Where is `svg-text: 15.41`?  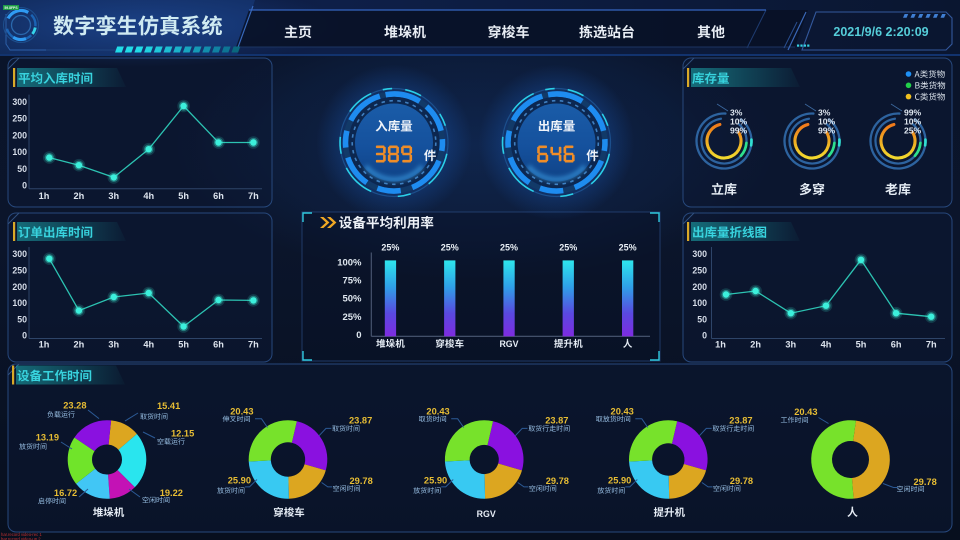 svg-text: 15.41 is located at coordinates (168, 406).